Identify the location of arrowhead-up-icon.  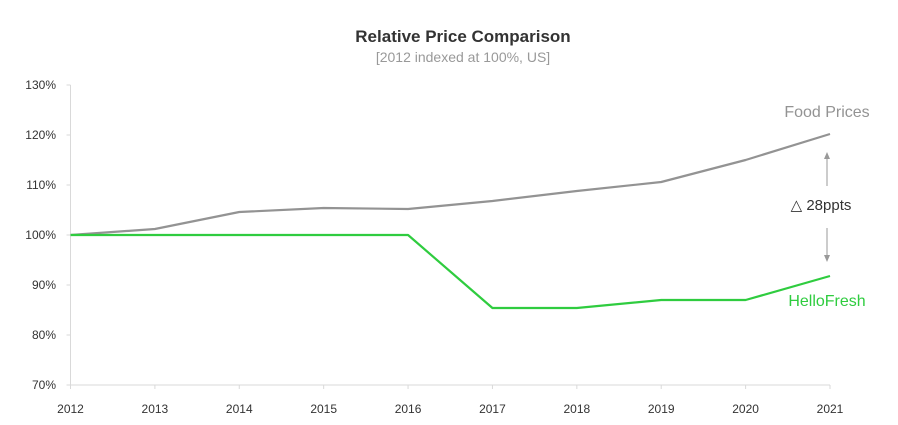
(827, 155).